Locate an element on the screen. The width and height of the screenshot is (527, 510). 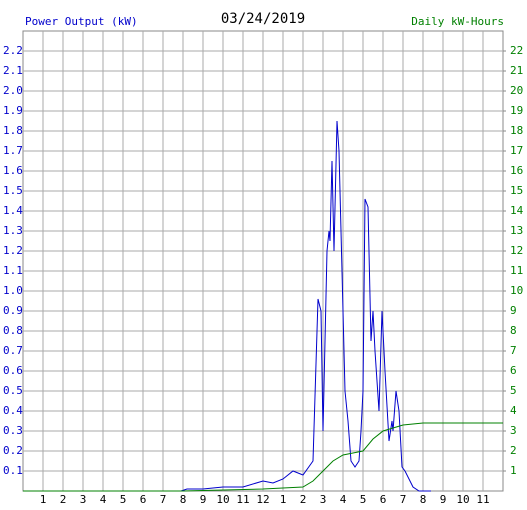
y2-tick-label: 2 is located at coordinates (513, 450).